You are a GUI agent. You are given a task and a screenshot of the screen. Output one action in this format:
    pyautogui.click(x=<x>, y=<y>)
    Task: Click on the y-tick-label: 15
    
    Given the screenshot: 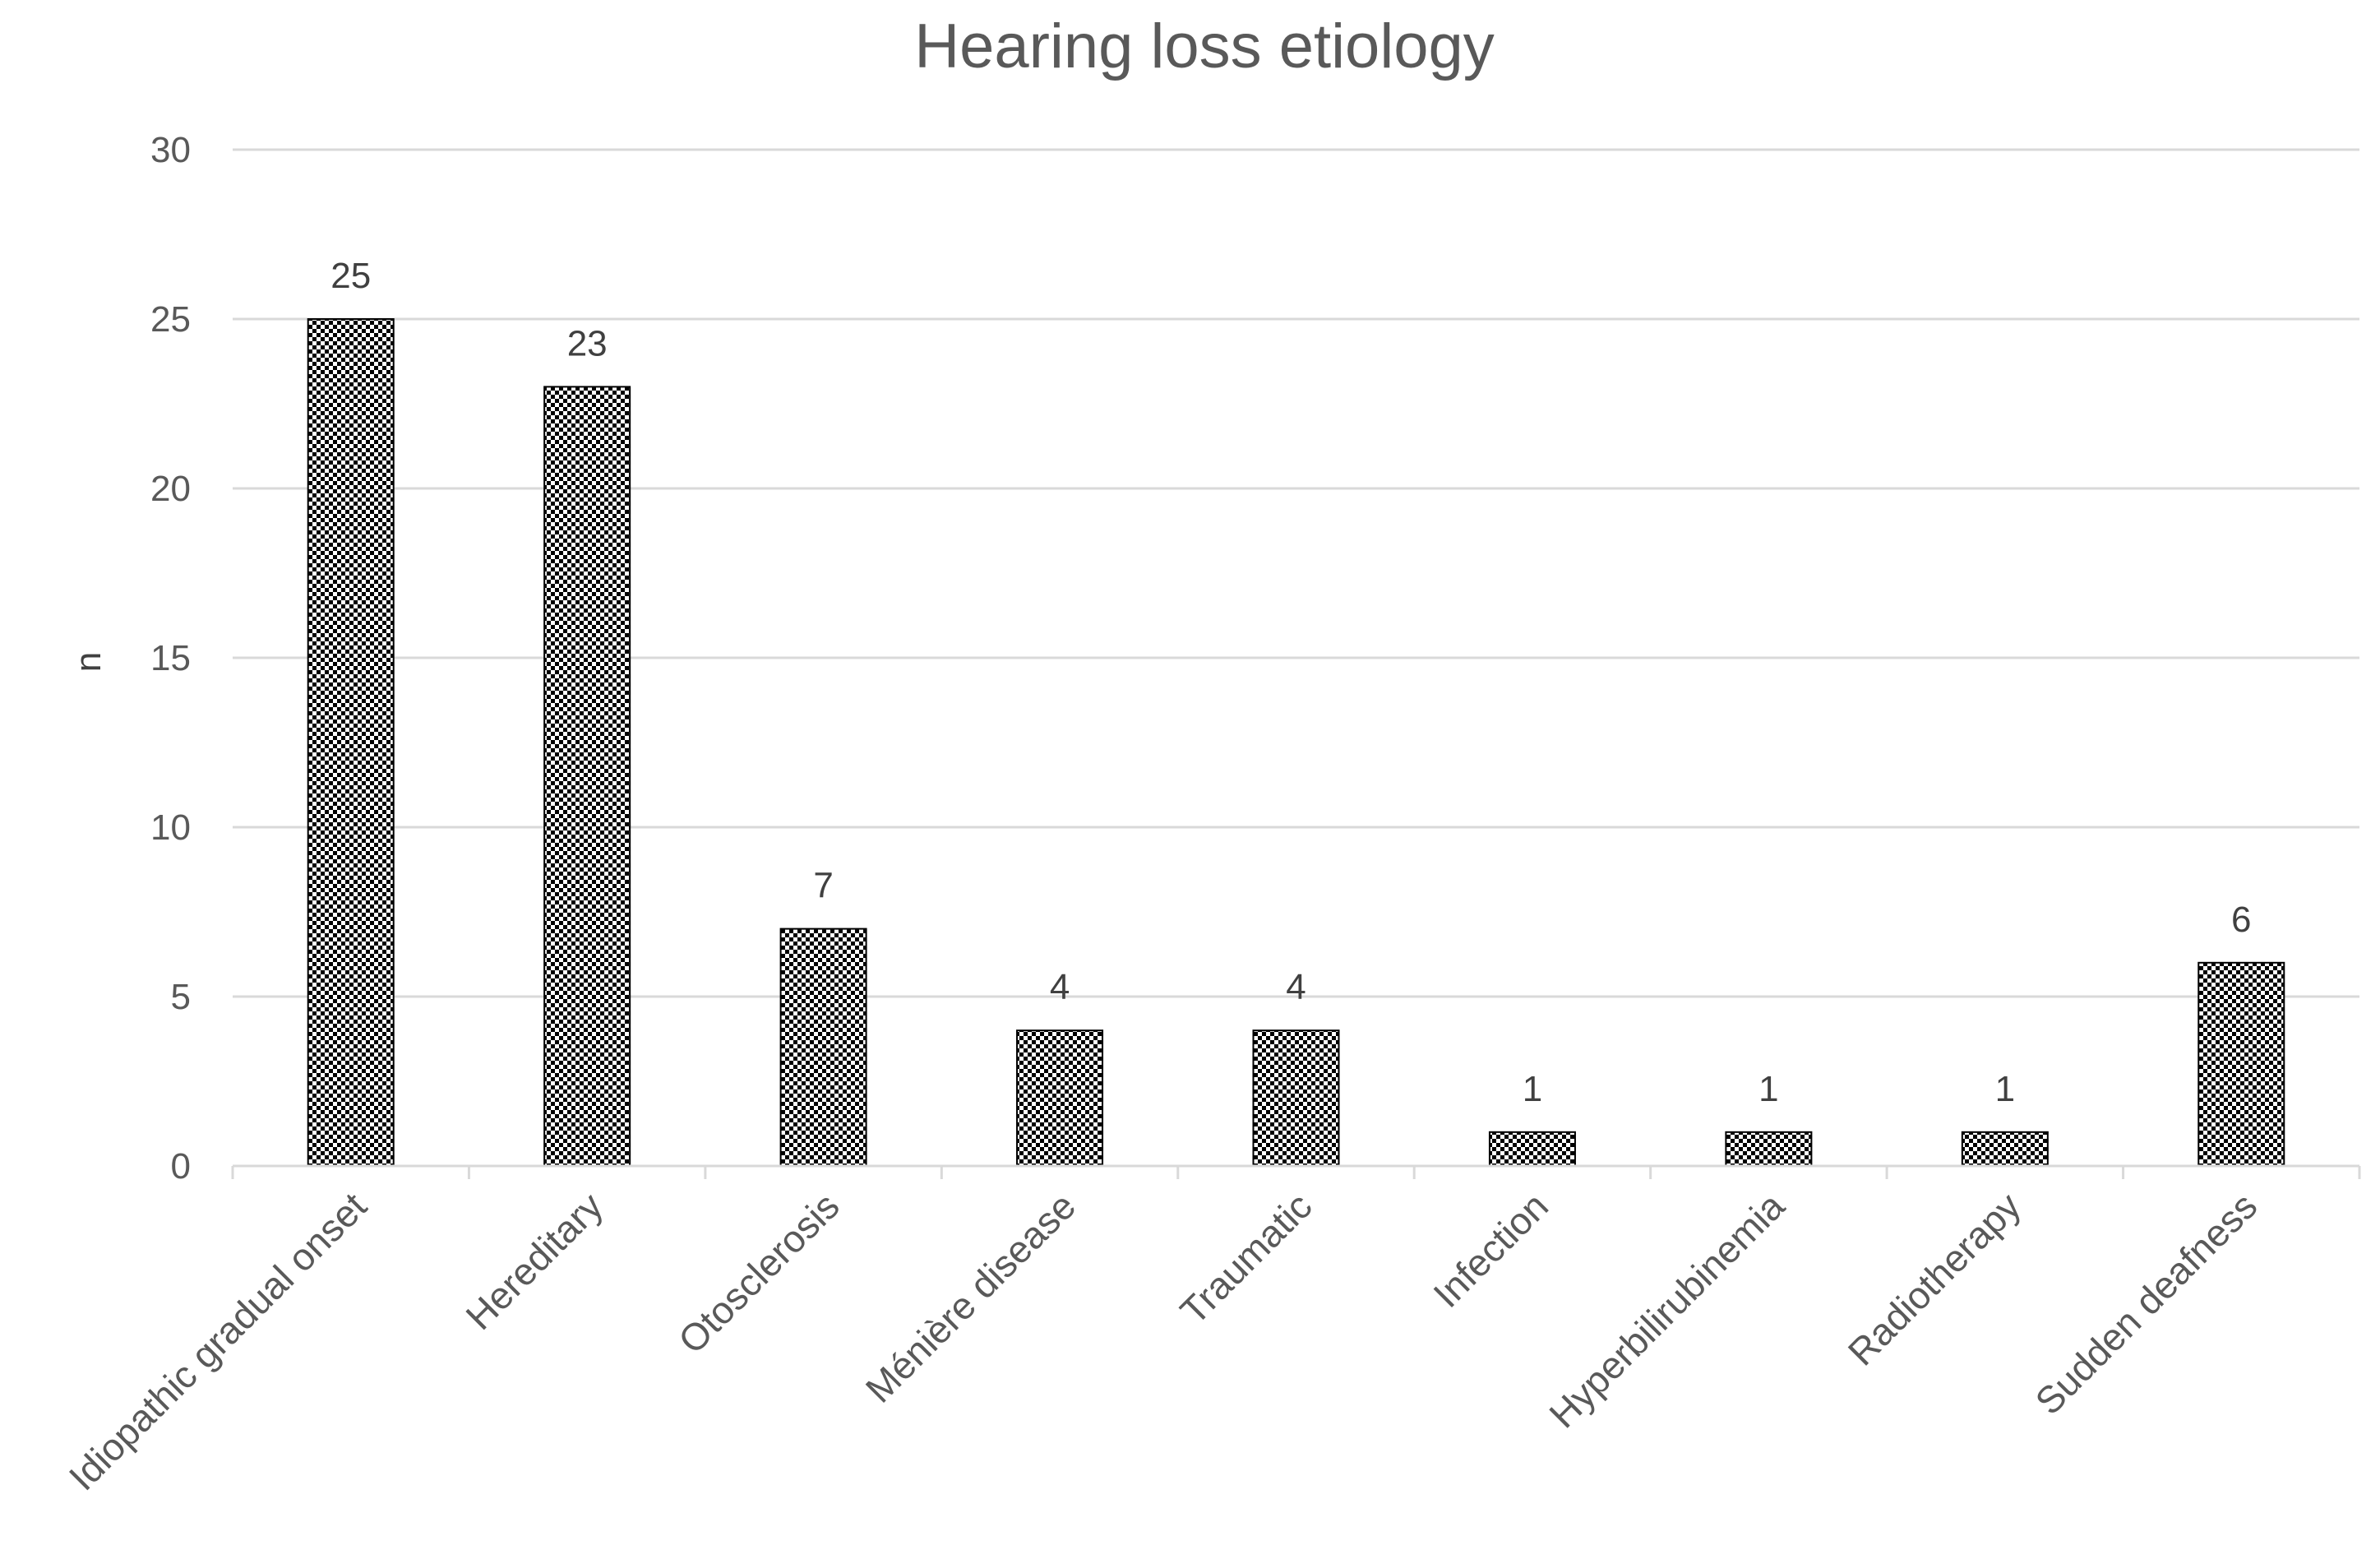 What is the action you would take?
    pyautogui.click(x=170, y=658)
    